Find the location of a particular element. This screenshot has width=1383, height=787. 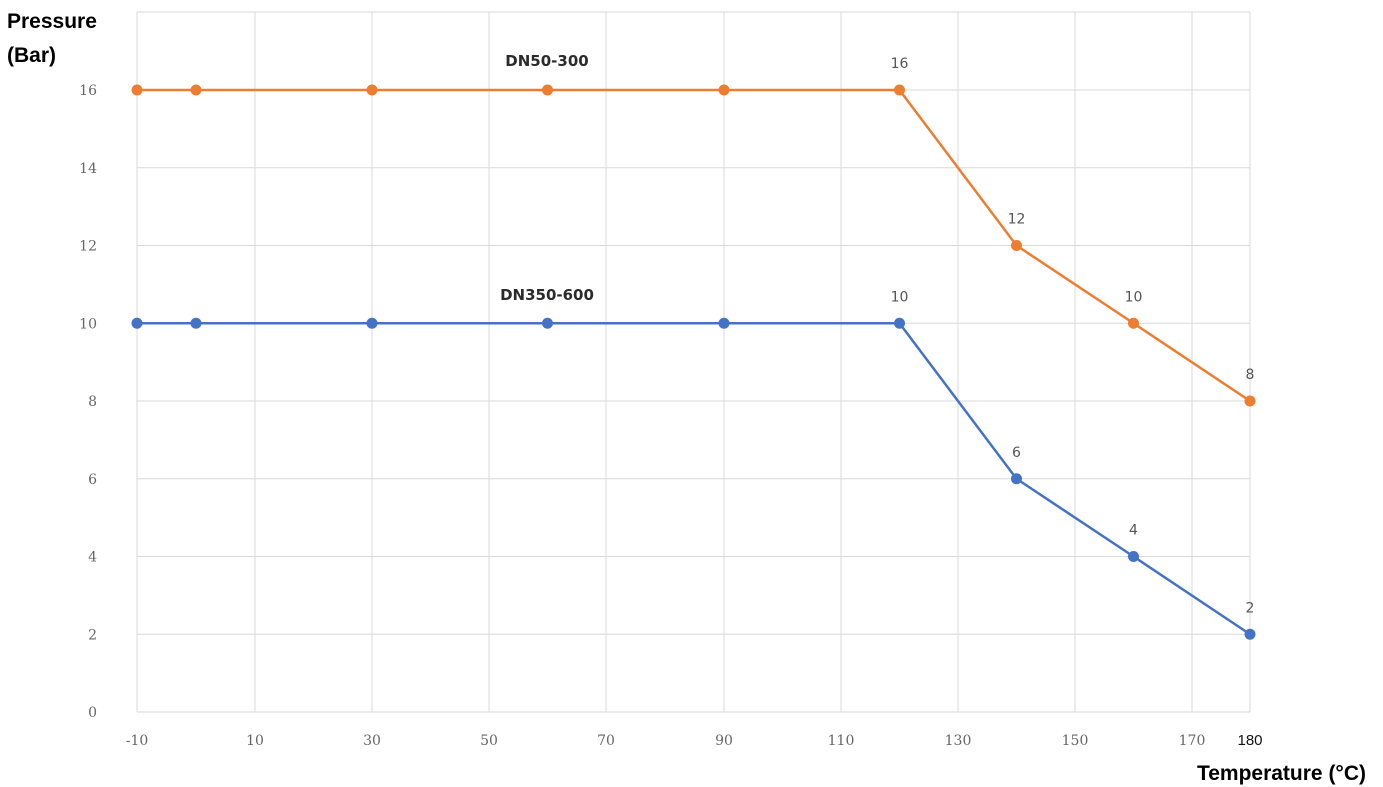

series-name-label: DN350-600 is located at coordinates (547, 295).